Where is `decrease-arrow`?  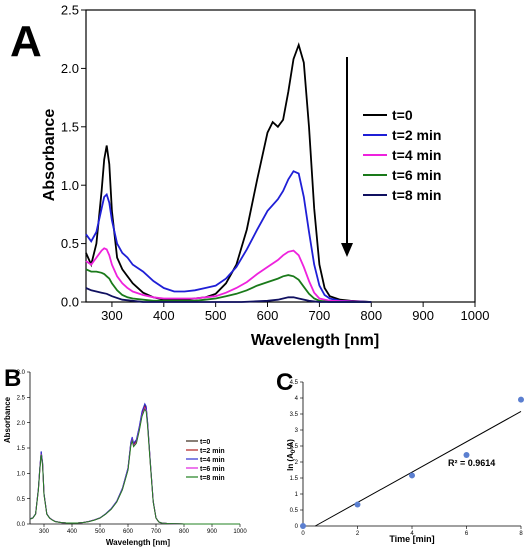 decrease-arrow is located at coordinates (347, 157).